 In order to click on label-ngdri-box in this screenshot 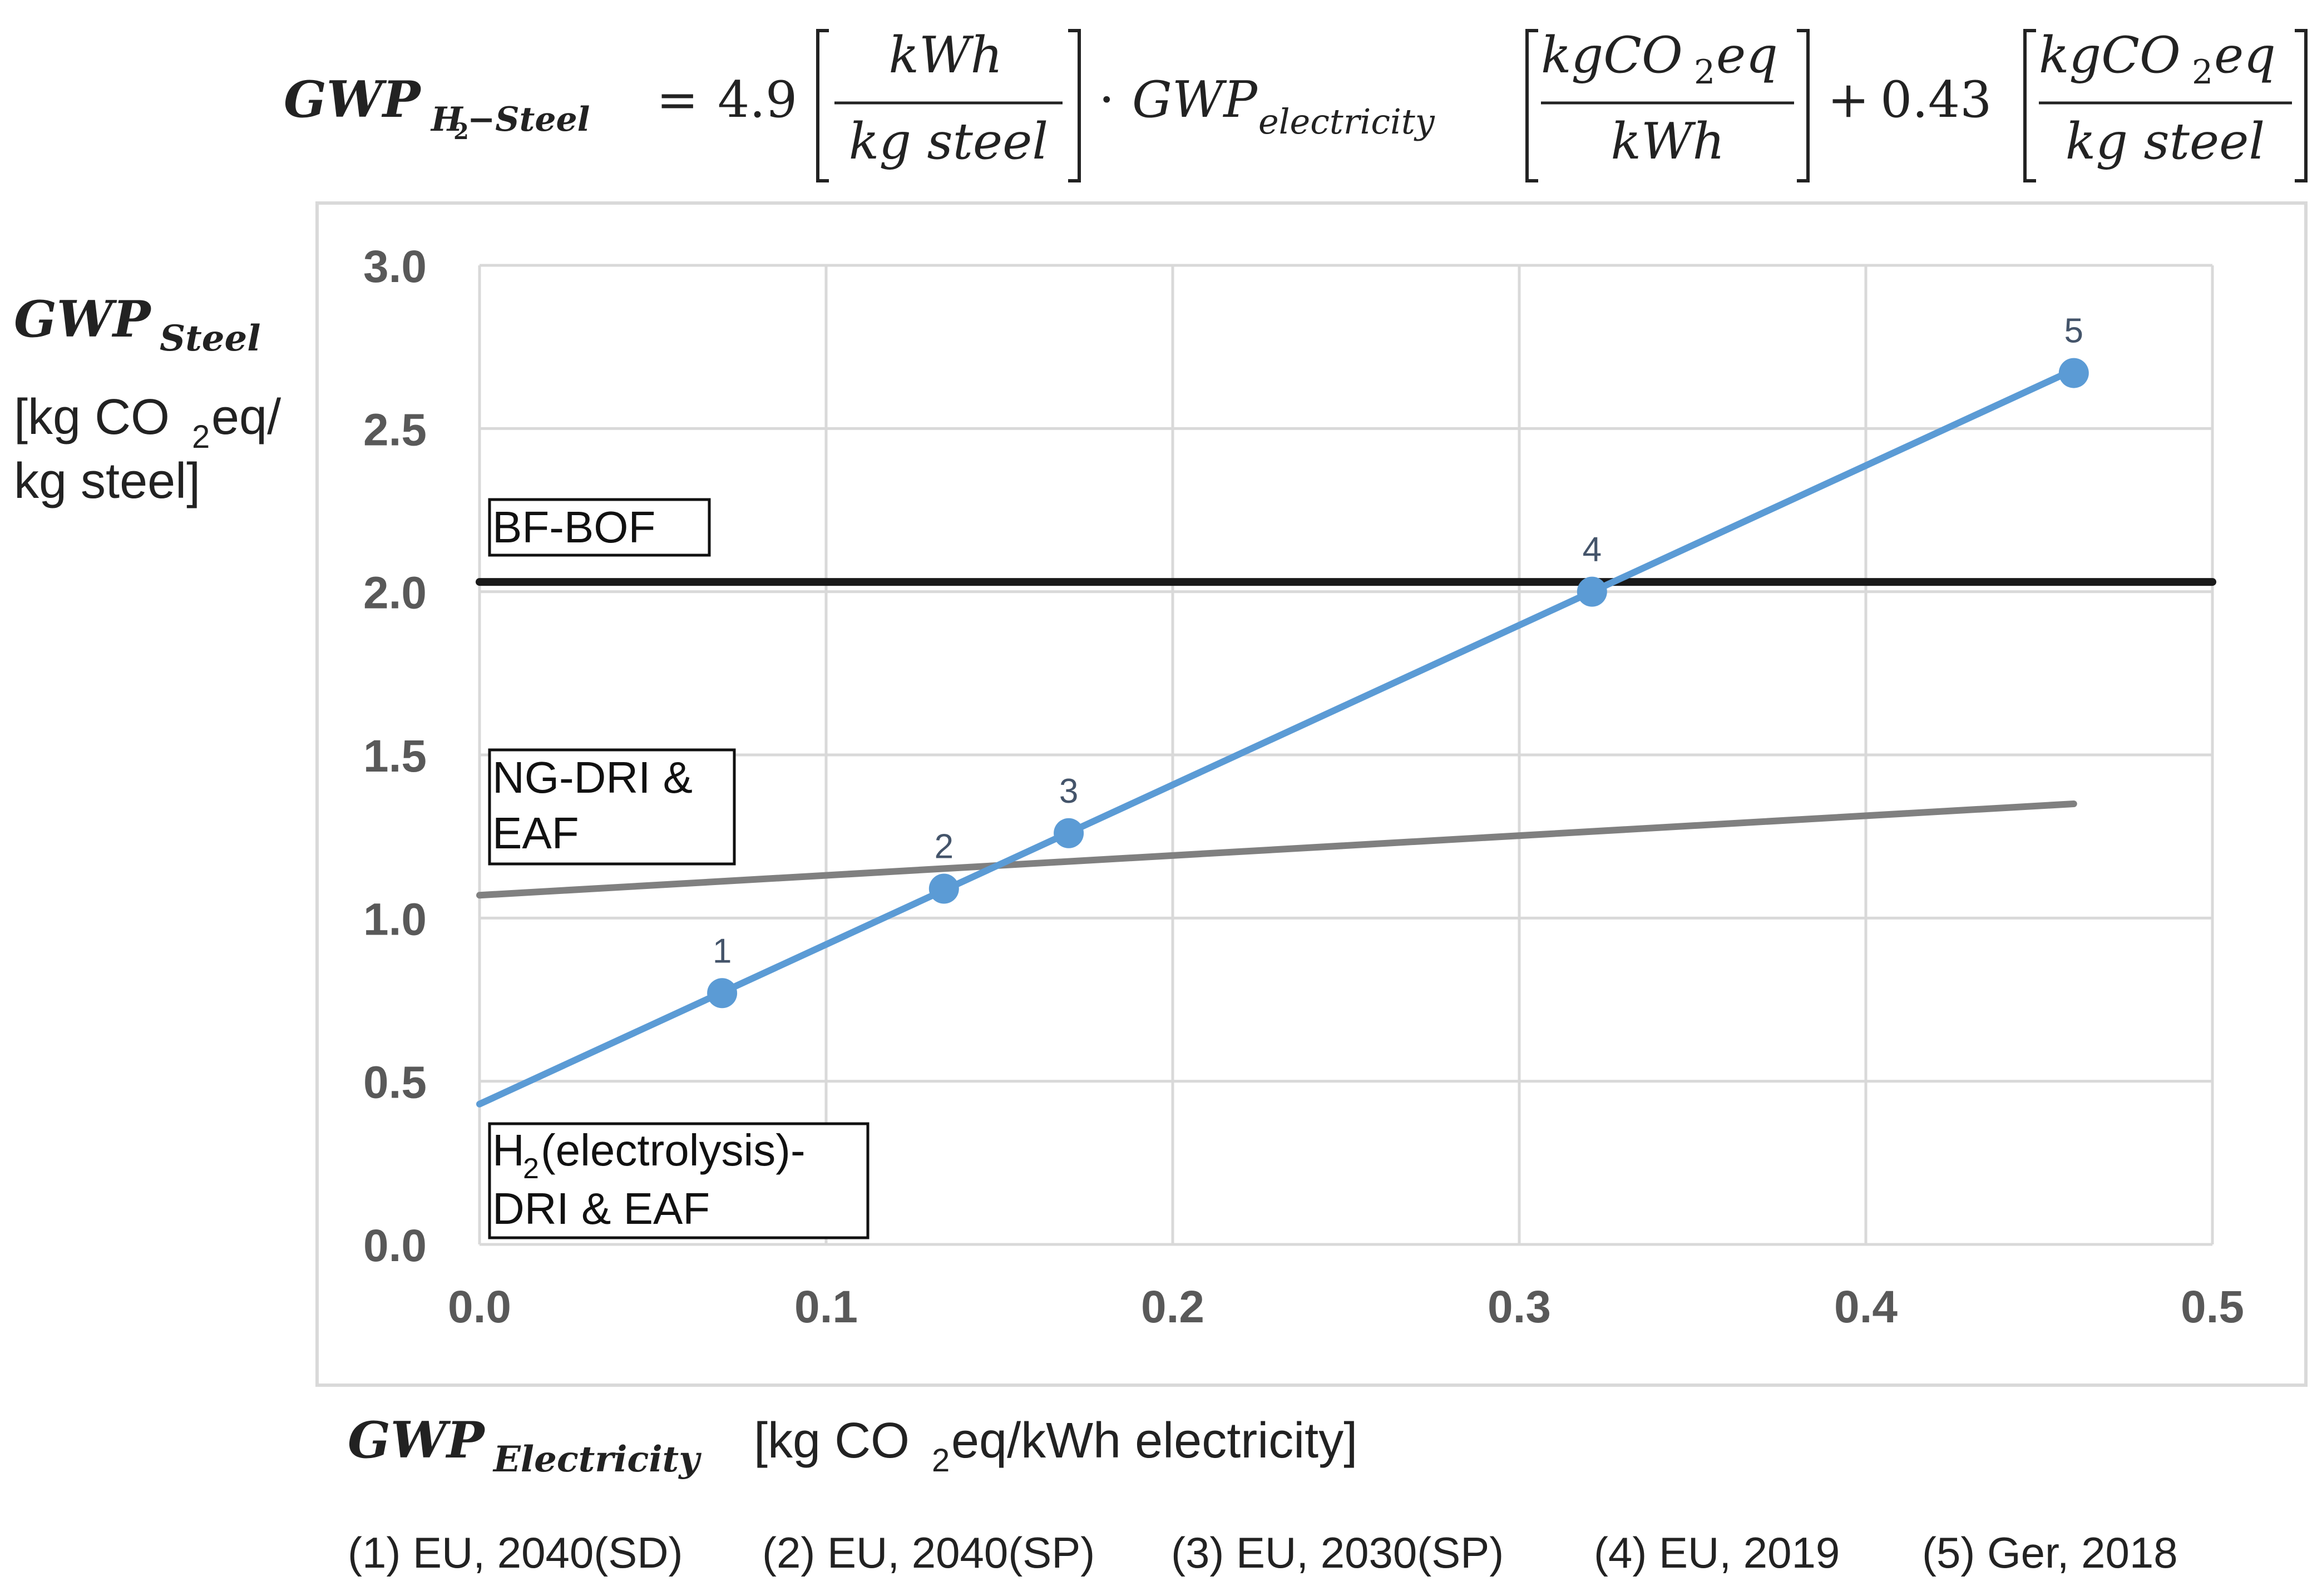, I will do `click(612, 807)`.